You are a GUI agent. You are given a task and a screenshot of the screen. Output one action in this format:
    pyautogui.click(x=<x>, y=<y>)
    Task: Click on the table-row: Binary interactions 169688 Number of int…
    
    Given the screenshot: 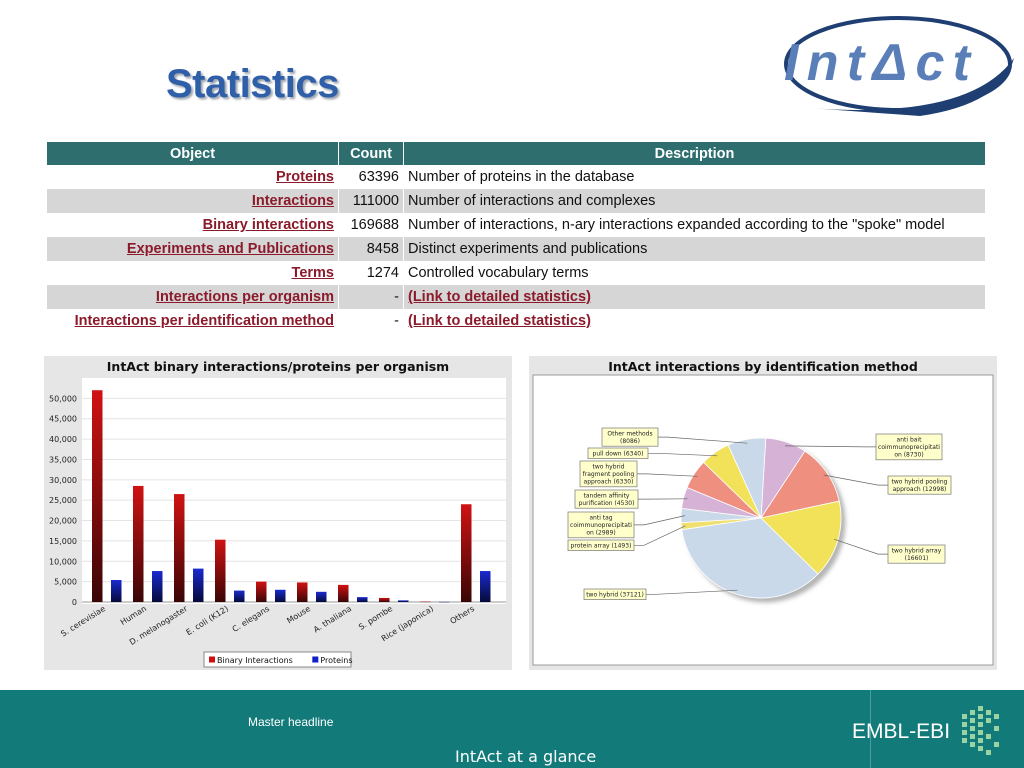 What is the action you would take?
    pyautogui.click(x=516, y=225)
    